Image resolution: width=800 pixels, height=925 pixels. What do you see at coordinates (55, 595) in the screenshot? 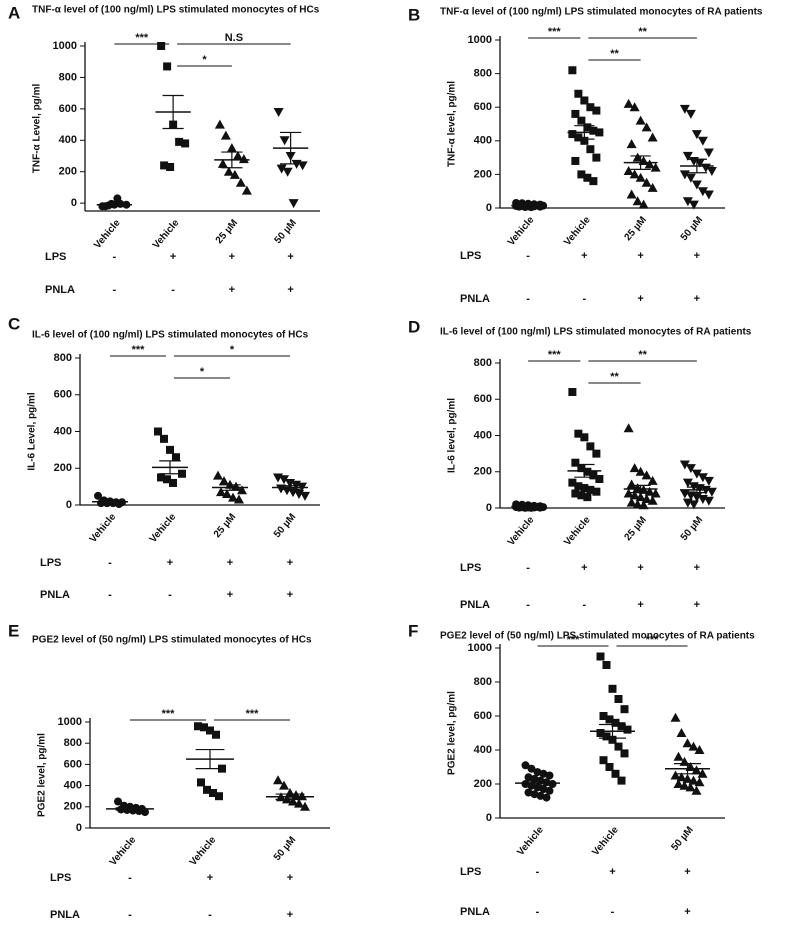
I see `condition-name: PNLA` at bounding box center [55, 595].